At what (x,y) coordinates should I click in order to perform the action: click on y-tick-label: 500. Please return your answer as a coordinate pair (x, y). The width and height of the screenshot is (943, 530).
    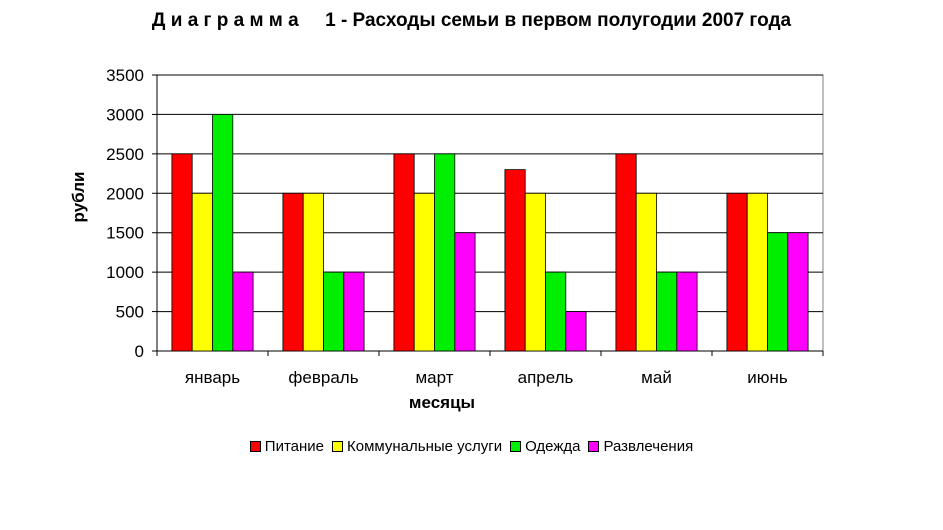
    Looking at the image, I should click on (130, 312).